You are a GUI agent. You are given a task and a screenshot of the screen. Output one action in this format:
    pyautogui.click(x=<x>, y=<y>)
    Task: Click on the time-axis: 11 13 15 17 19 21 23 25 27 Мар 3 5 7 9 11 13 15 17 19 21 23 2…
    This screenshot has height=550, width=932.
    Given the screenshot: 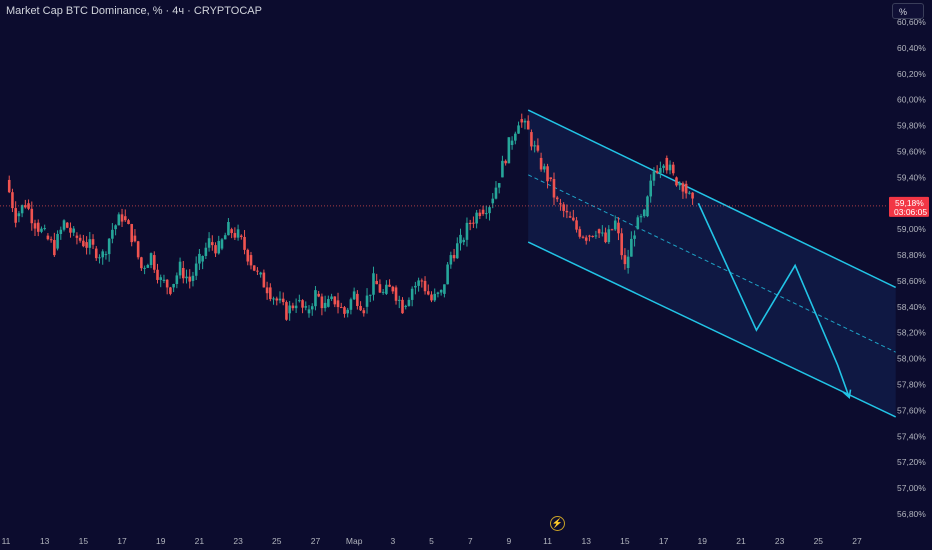 What is the action you would take?
    pyautogui.click(x=432, y=541)
    